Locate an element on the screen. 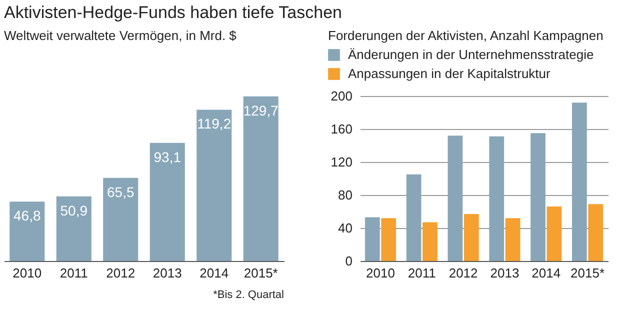 The width and height of the screenshot is (620, 317). data-label: 119,2 is located at coordinates (214, 124).